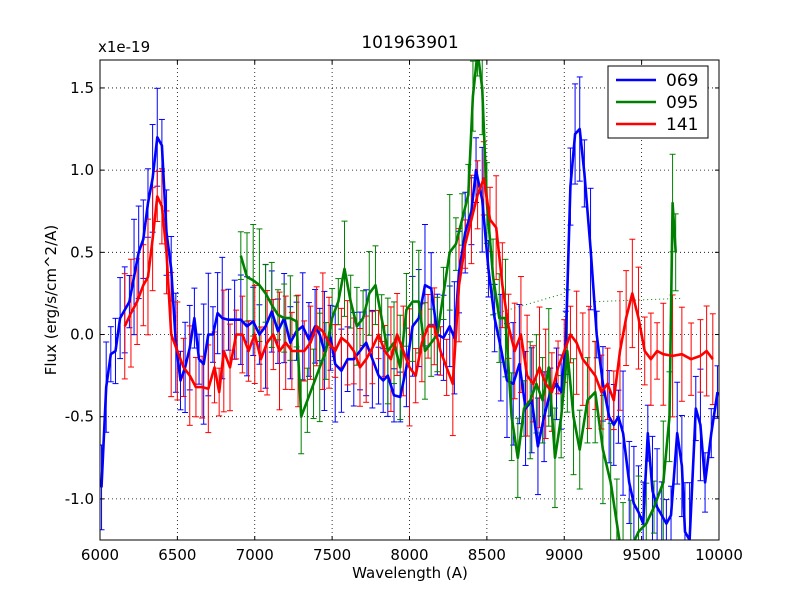  What do you see at coordinates (682, 81) in the screenshot?
I see `legend-label-069: 069` at bounding box center [682, 81].